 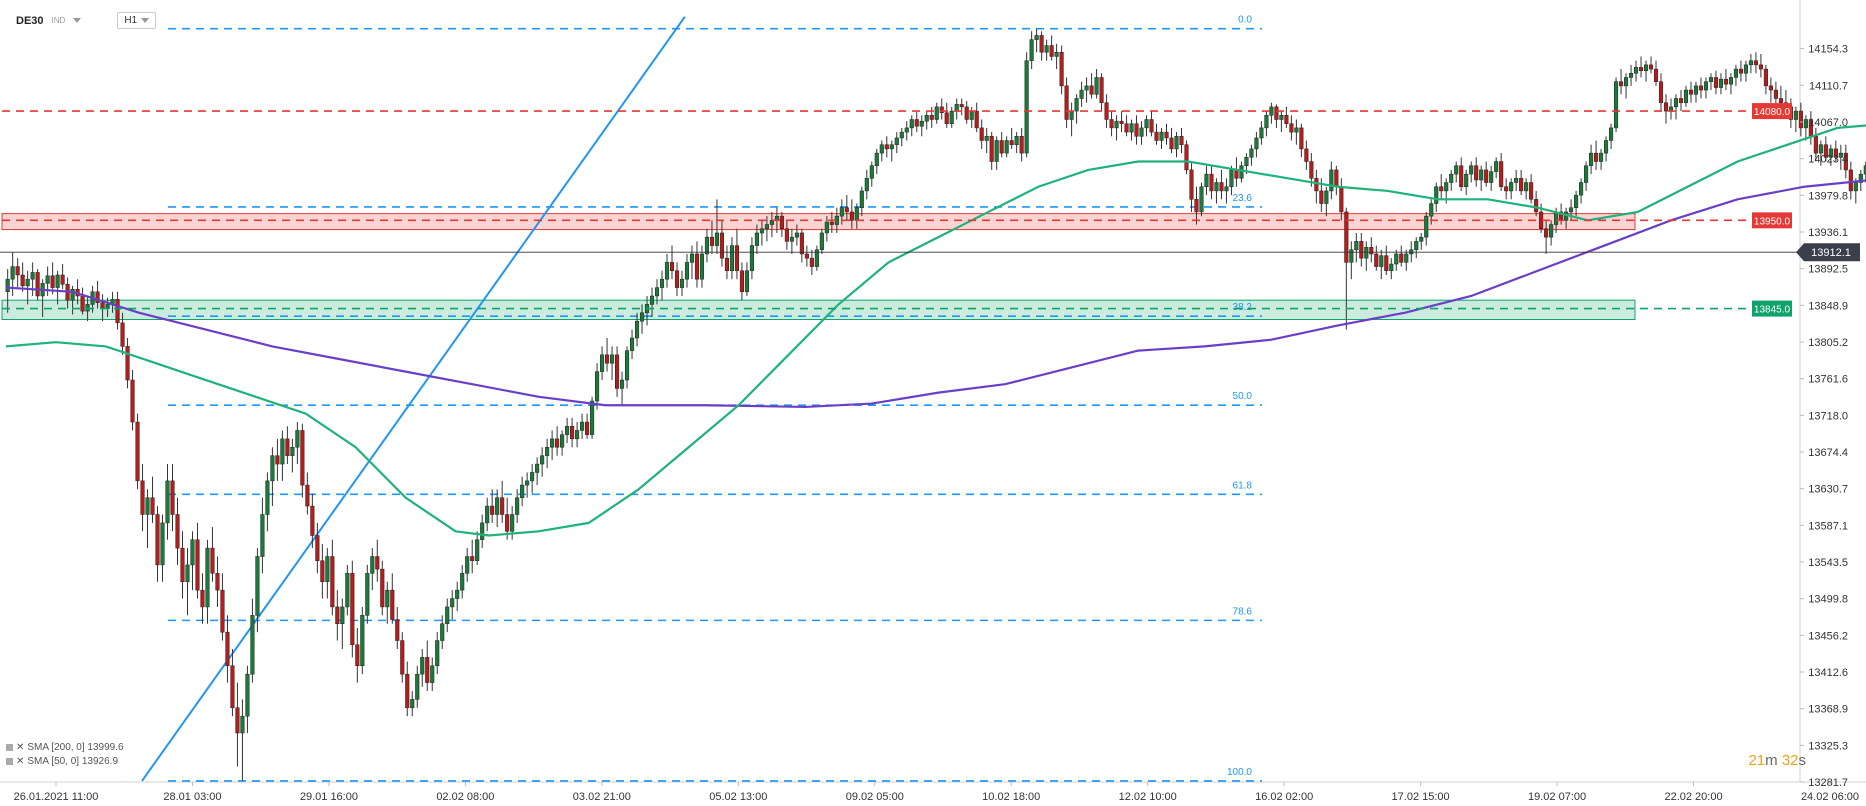 What do you see at coordinates (1772, 221) in the screenshot?
I see `level-label-1: 13950.0` at bounding box center [1772, 221].